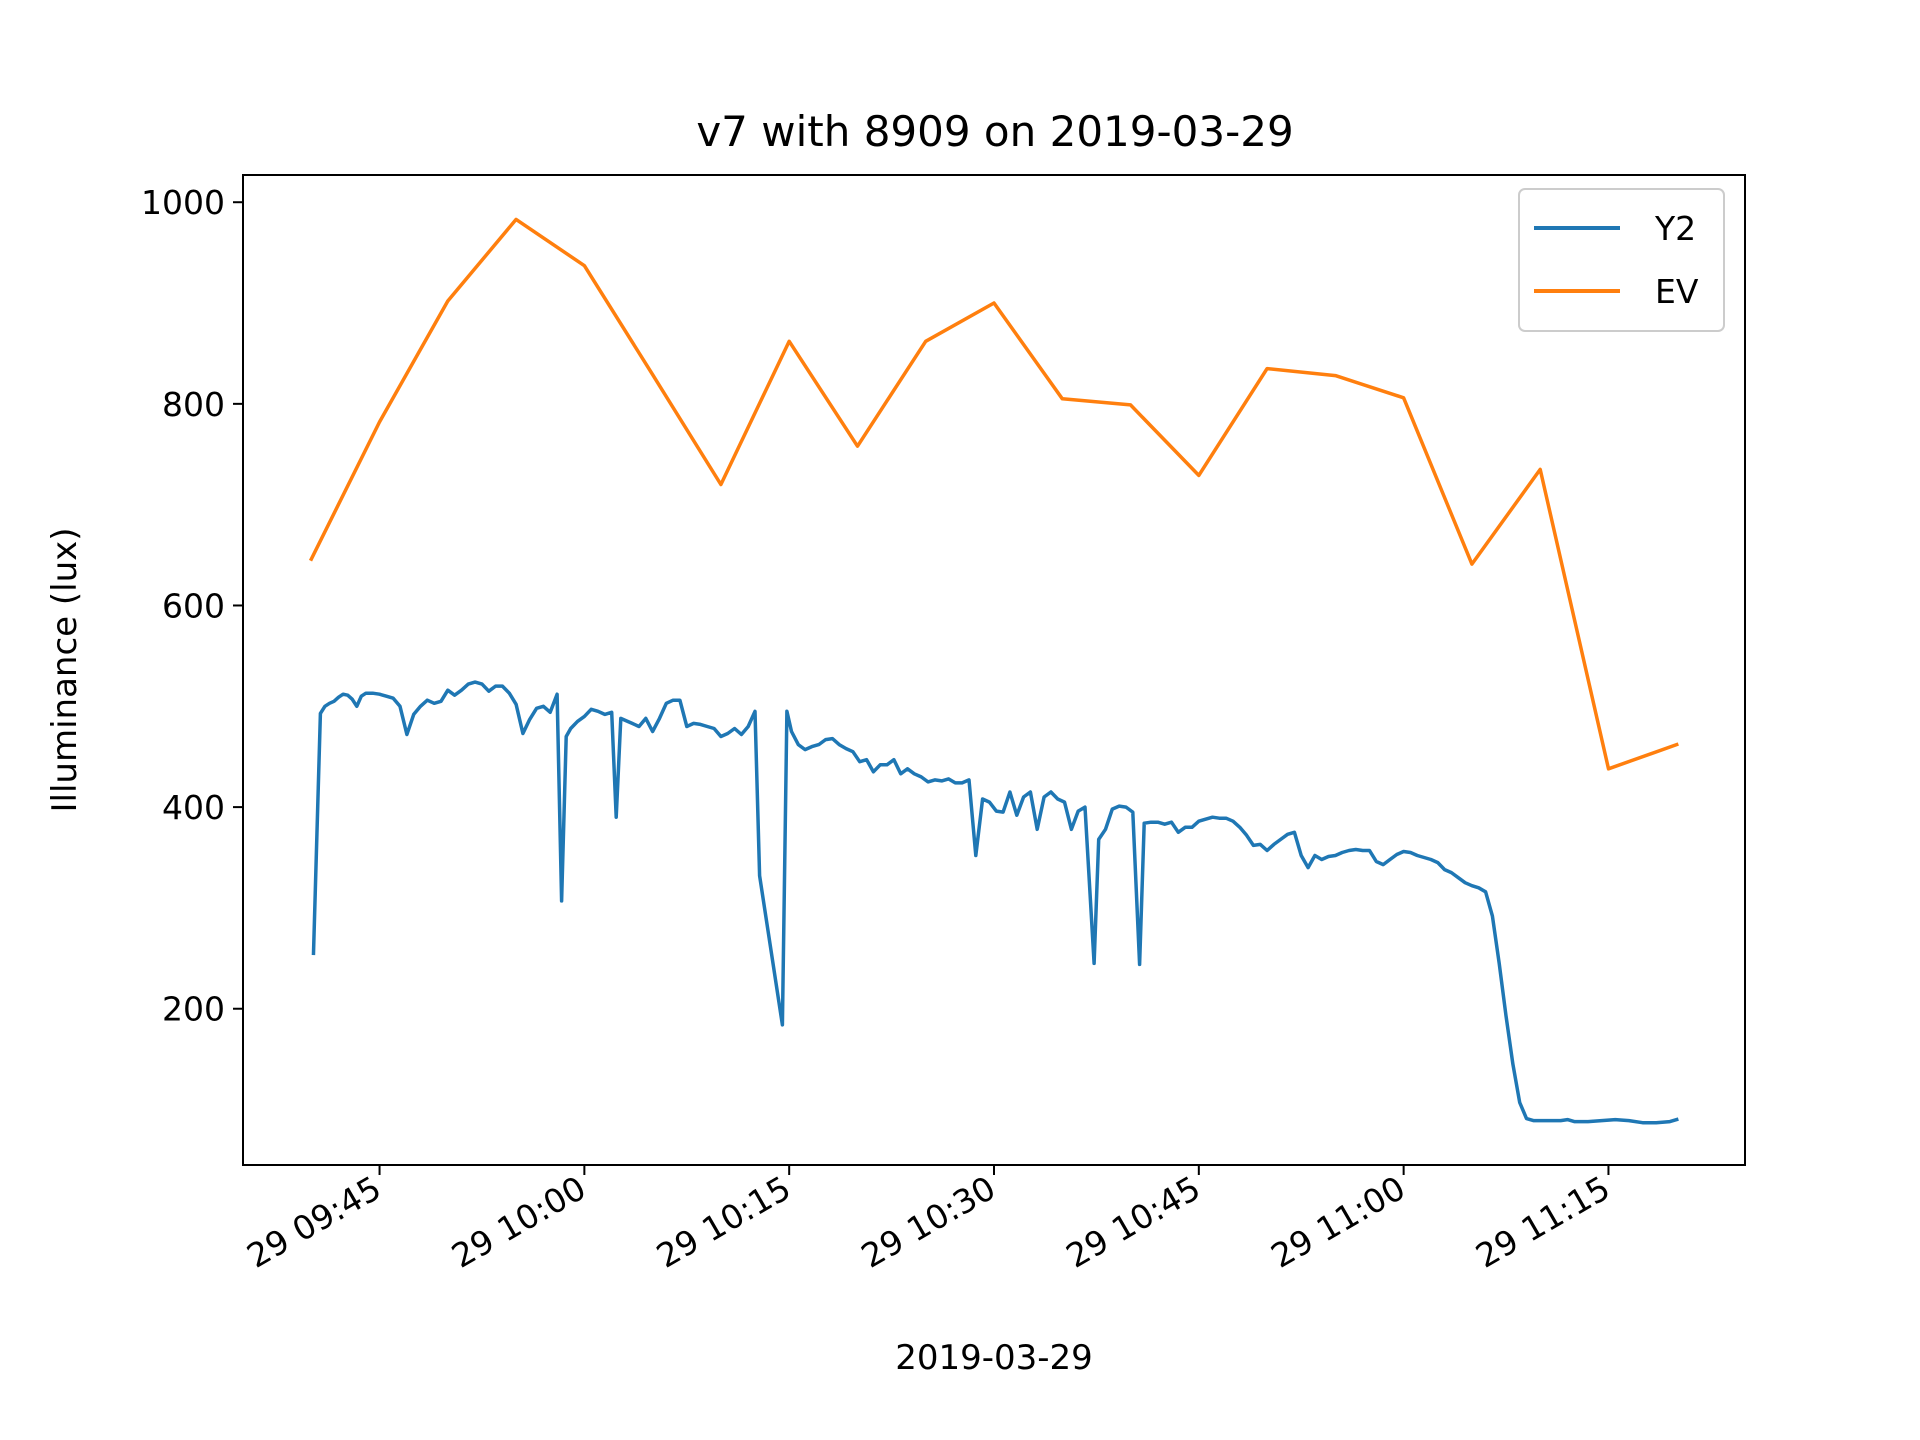 This screenshot has height=1440, width=1920. Describe the element at coordinates (994, 131) in the screenshot. I see `chart-title: v7 with 8909 on 2019-03-29` at that location.